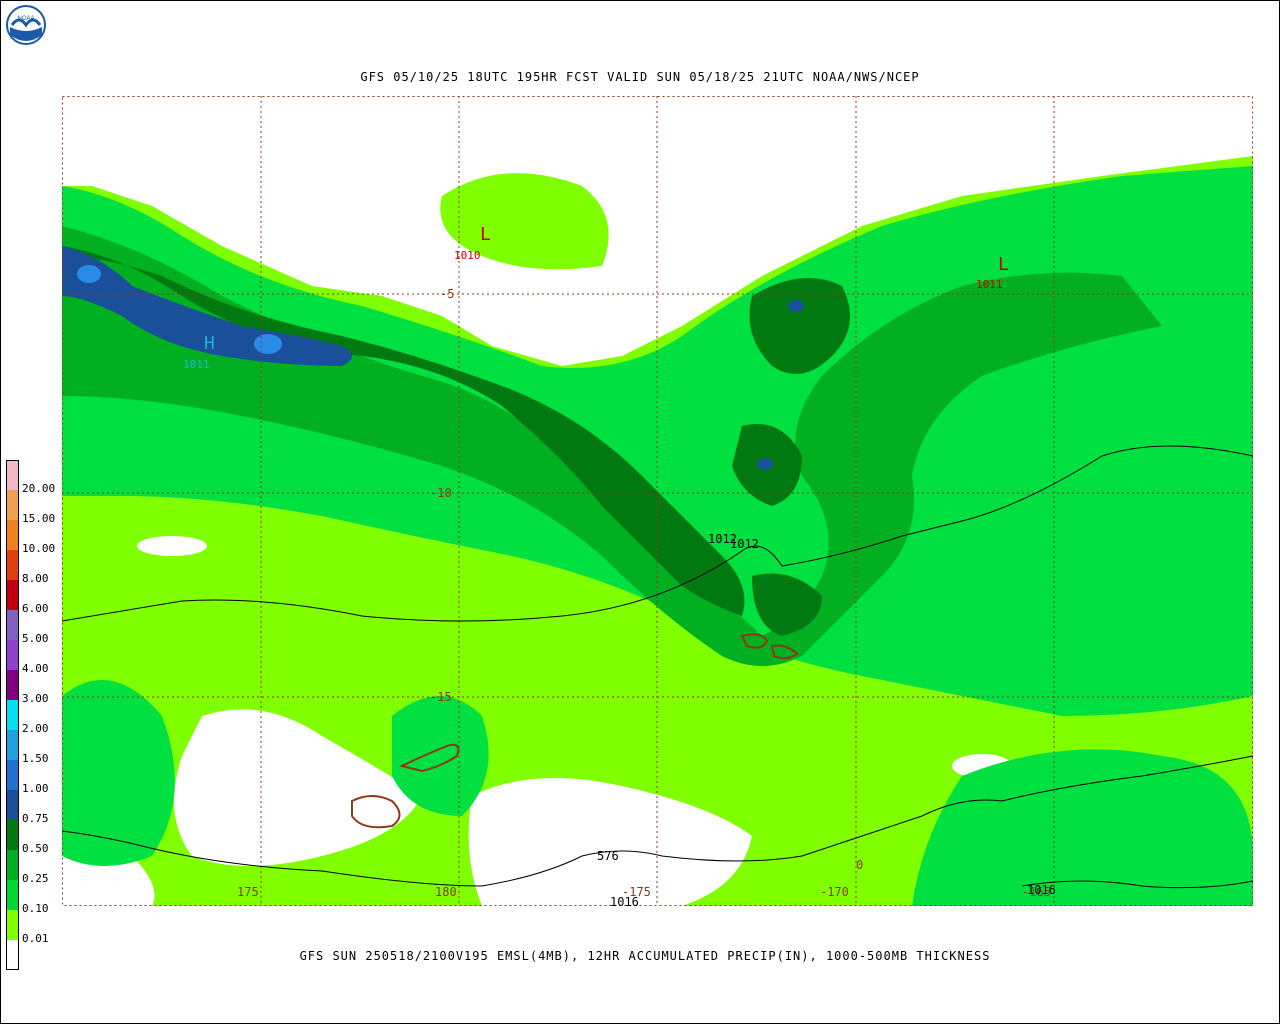 This screenshot has width=1280, height=1024. What do you see at coordinates (35, 758) in the screenshot?
I see `legend-label: 1.50` at bounding box center [35, 758].